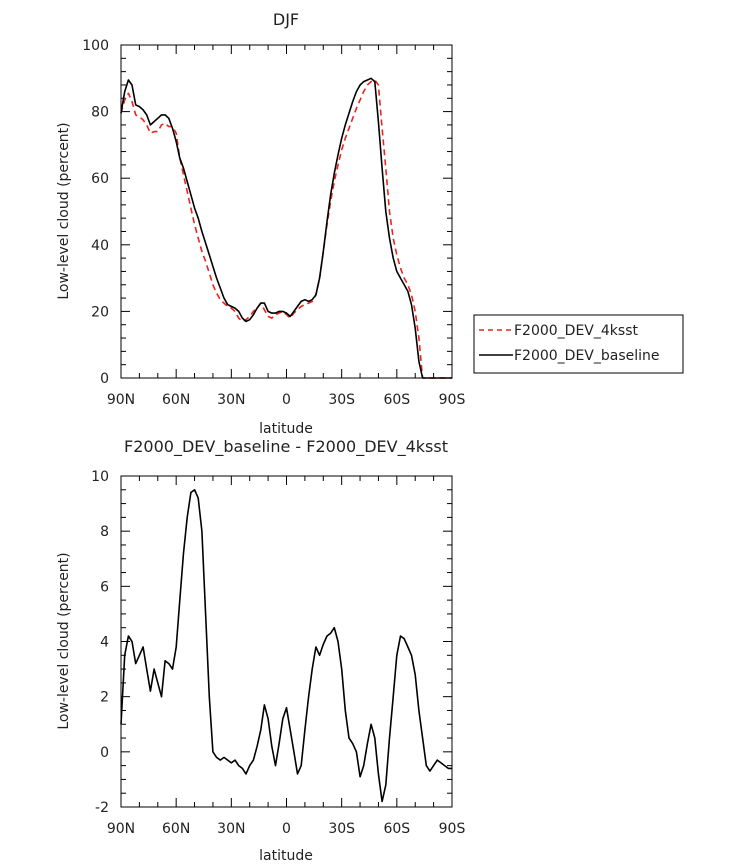 This screenshot has height=866, width=733. What do you see at coordinates (102, 808) in the screenshot?
I see `bottom-ytick-label-0: -2` at bounding box center [102, 808].